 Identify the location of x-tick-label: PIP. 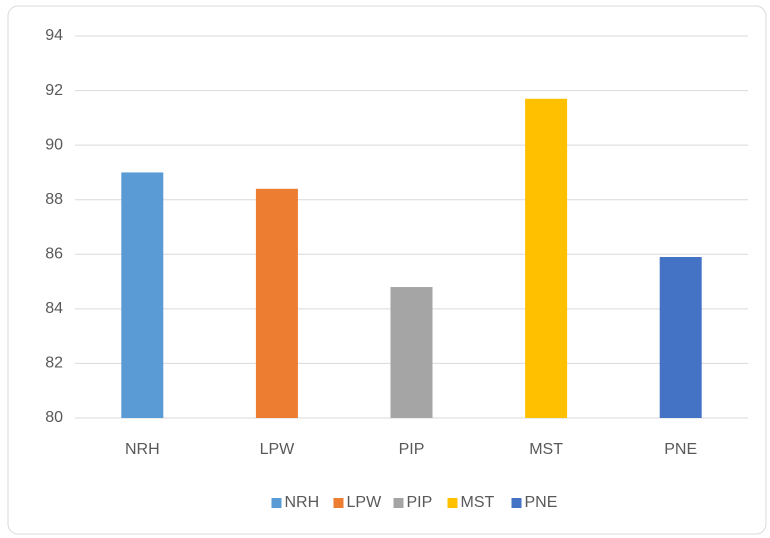
(412, 449).